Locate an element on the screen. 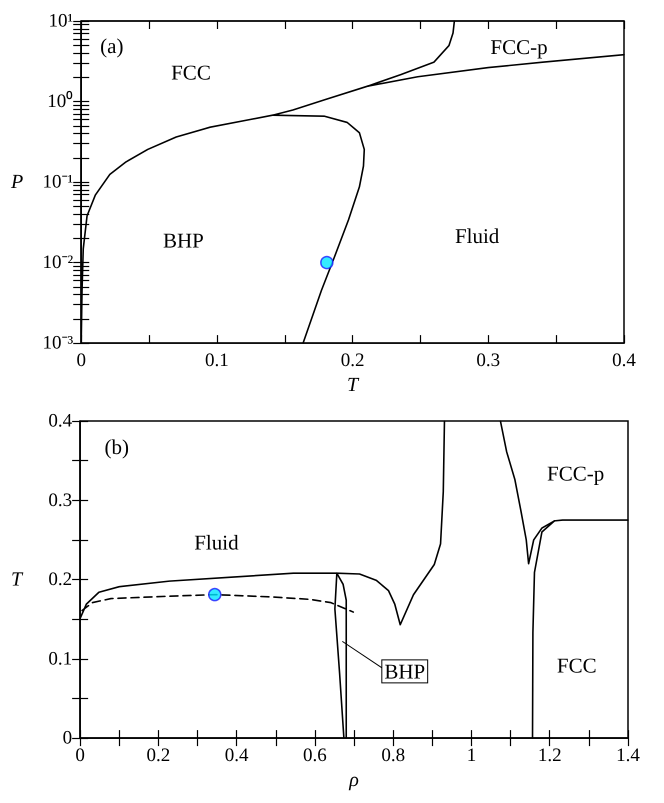 The width and height of the screenshot is (664, 803). x-tick-label: 0.3 is located at coordinates (488, 361).